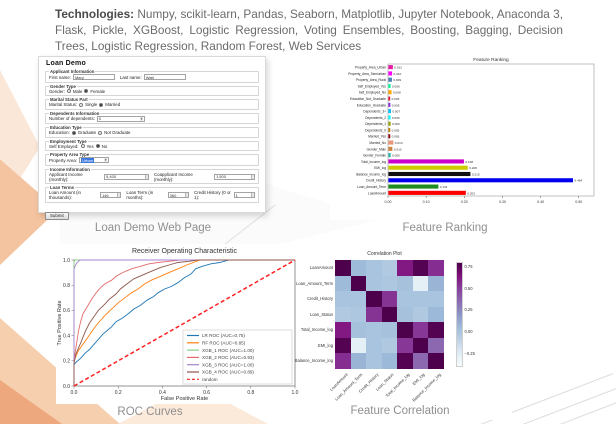 The width and height of the screenshot is (616, 424). Describe the element at coordinates (396, 156) in the screenshot. I see `ranking-value-label: 0.006` at that location.